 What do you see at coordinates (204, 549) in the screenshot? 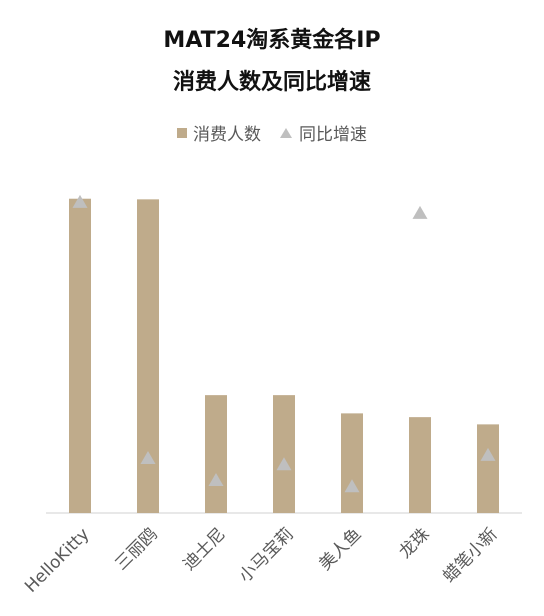
I see `x-tick-label-2: 迪士尼` at bounding box center [204, 549].